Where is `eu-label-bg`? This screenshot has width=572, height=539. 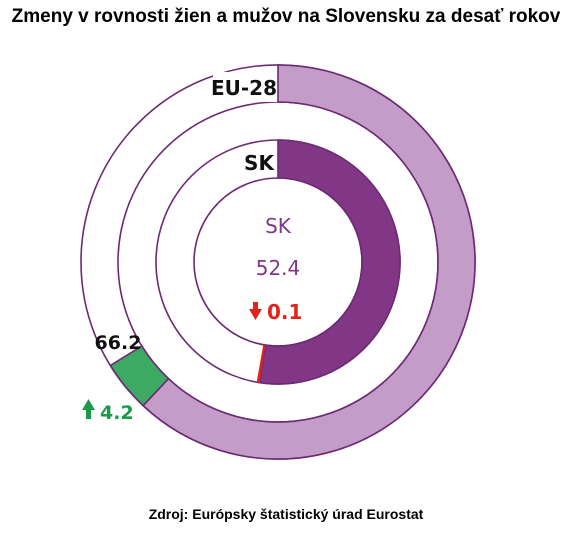
eu-label-bg is located at coordinates (245, 87).